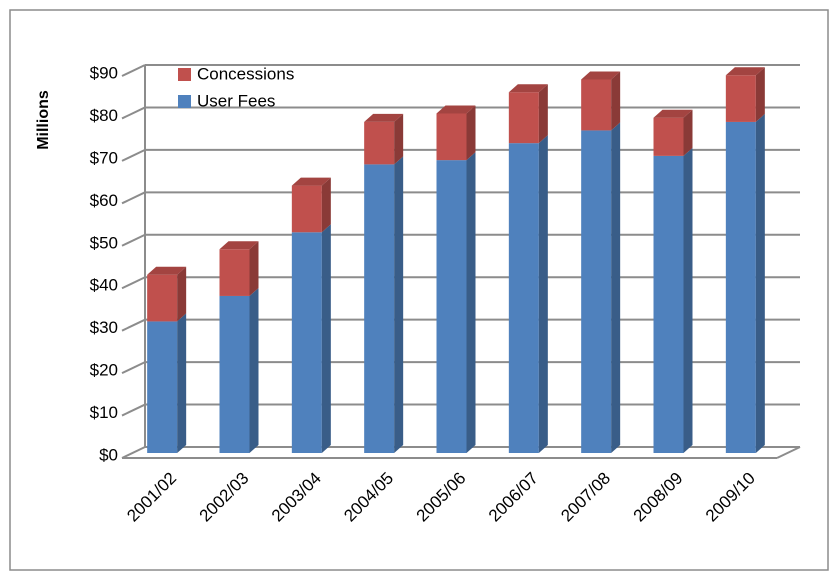 This screenshot has height=573, width=838. I want to click on y-tick-label: $10, so click(104, 412).